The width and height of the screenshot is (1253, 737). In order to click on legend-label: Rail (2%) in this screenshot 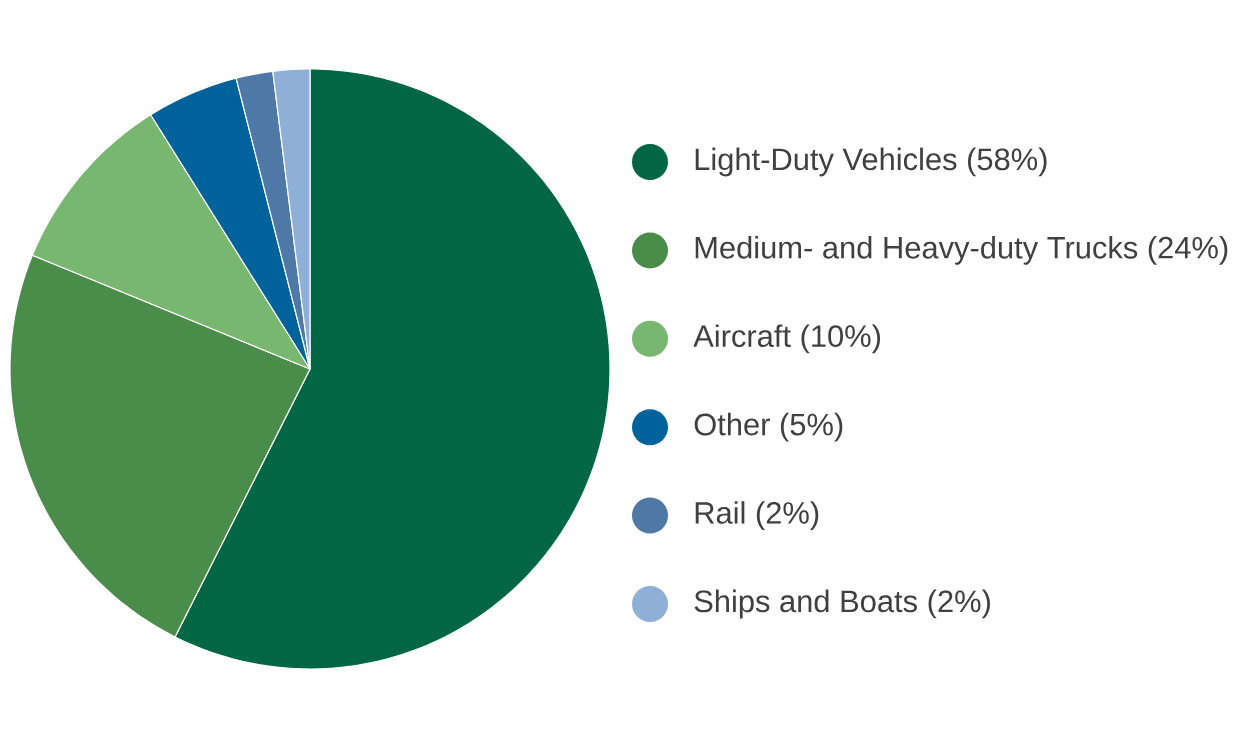, I will do `click(757, 515)`.